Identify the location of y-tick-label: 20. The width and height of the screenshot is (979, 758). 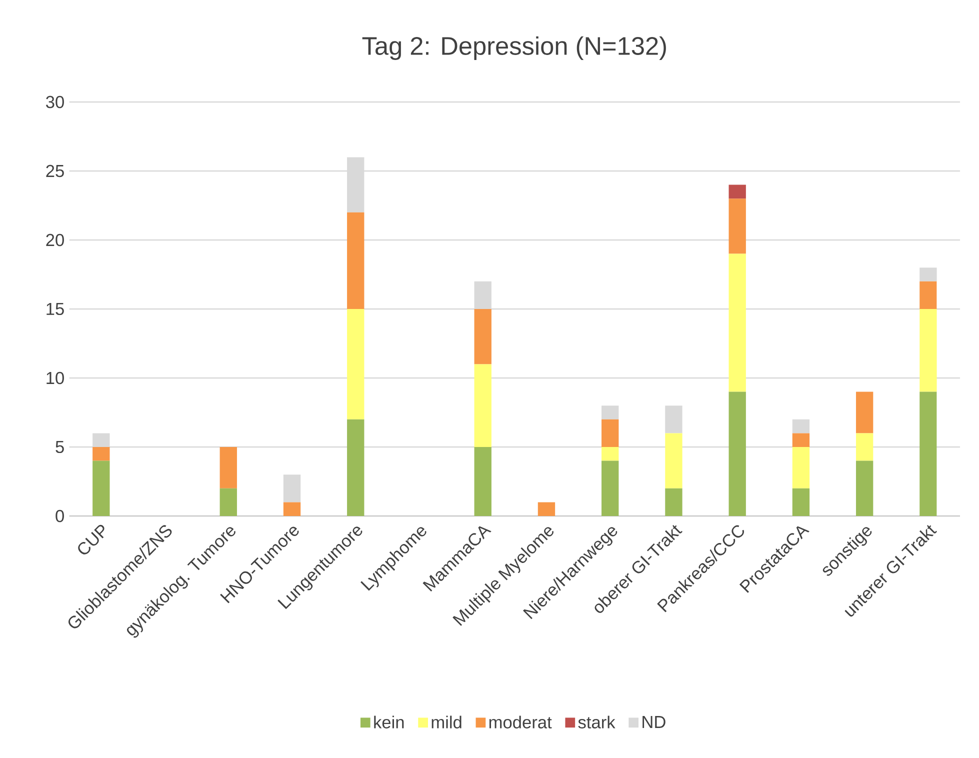
(55, 240).